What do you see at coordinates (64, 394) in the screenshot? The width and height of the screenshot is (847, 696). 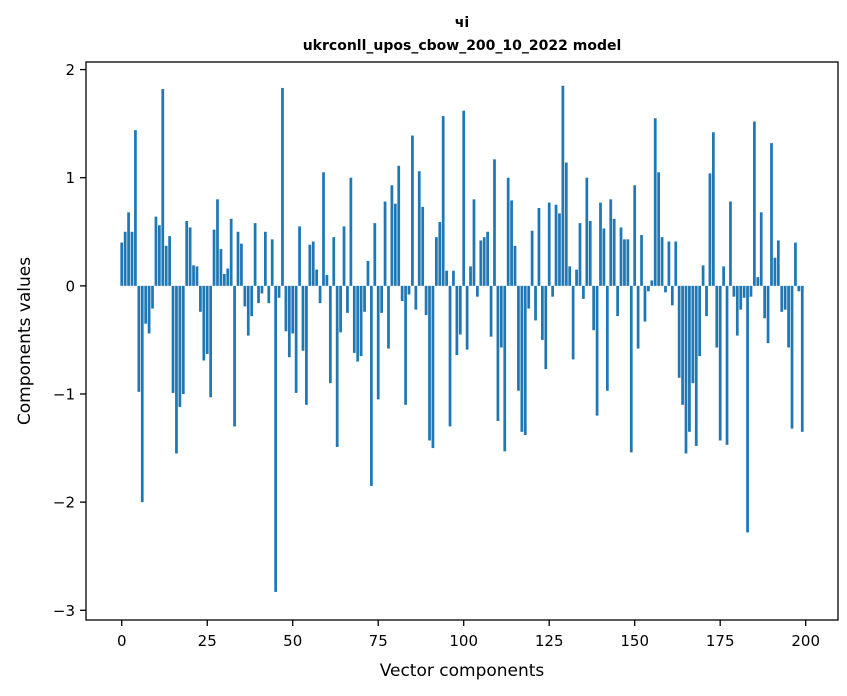 I see `y-tick-label: −1` at bounding box center [64, 394].